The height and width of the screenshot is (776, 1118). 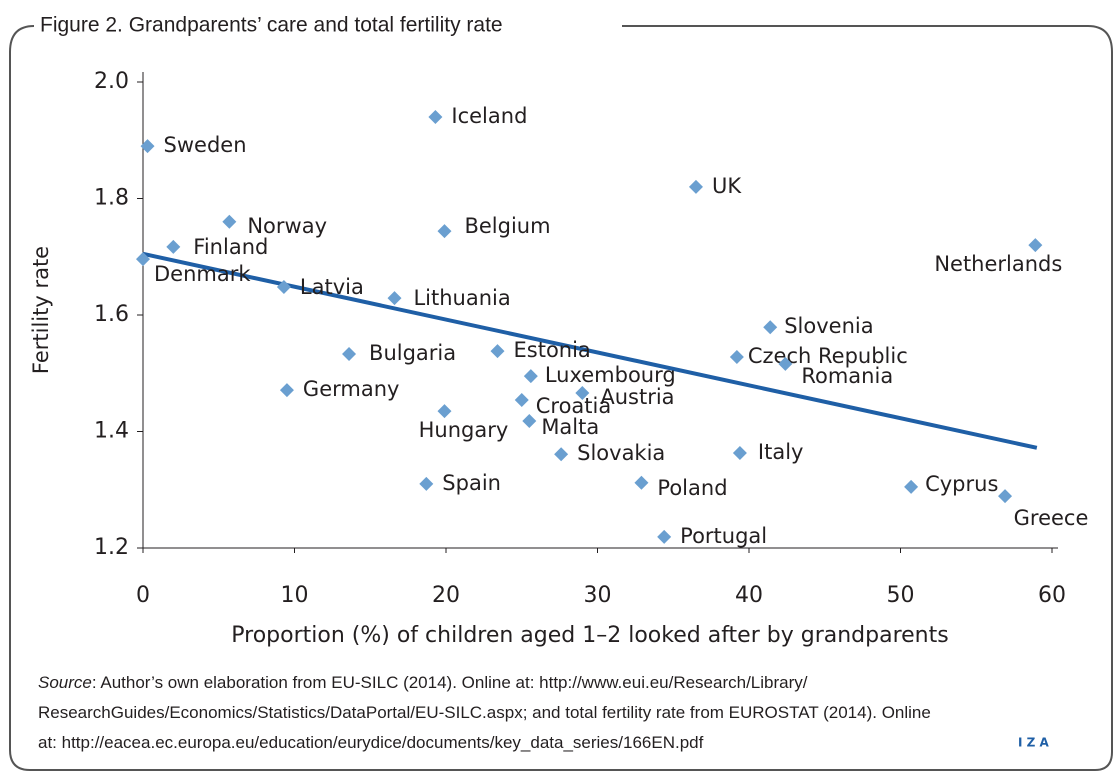 I want to click on point-label: Norway, so click(x=287, y=226).